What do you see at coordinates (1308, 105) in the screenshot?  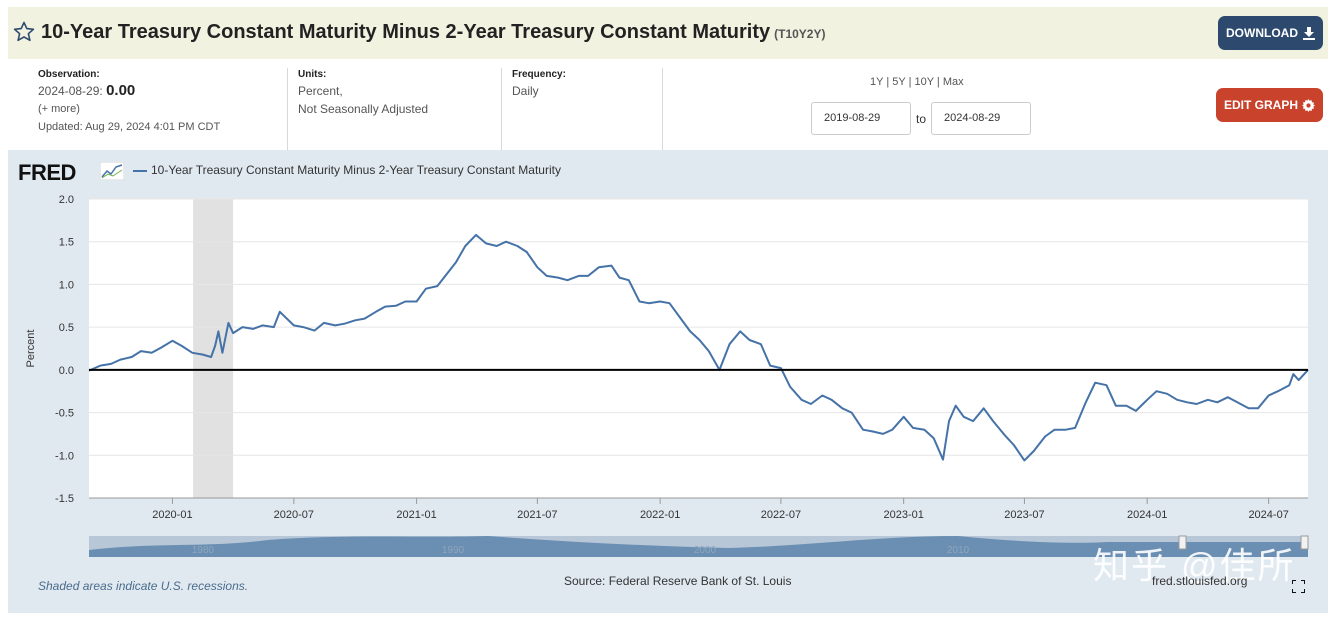 I see `gear-icon` at bounding box center [1308, 105].